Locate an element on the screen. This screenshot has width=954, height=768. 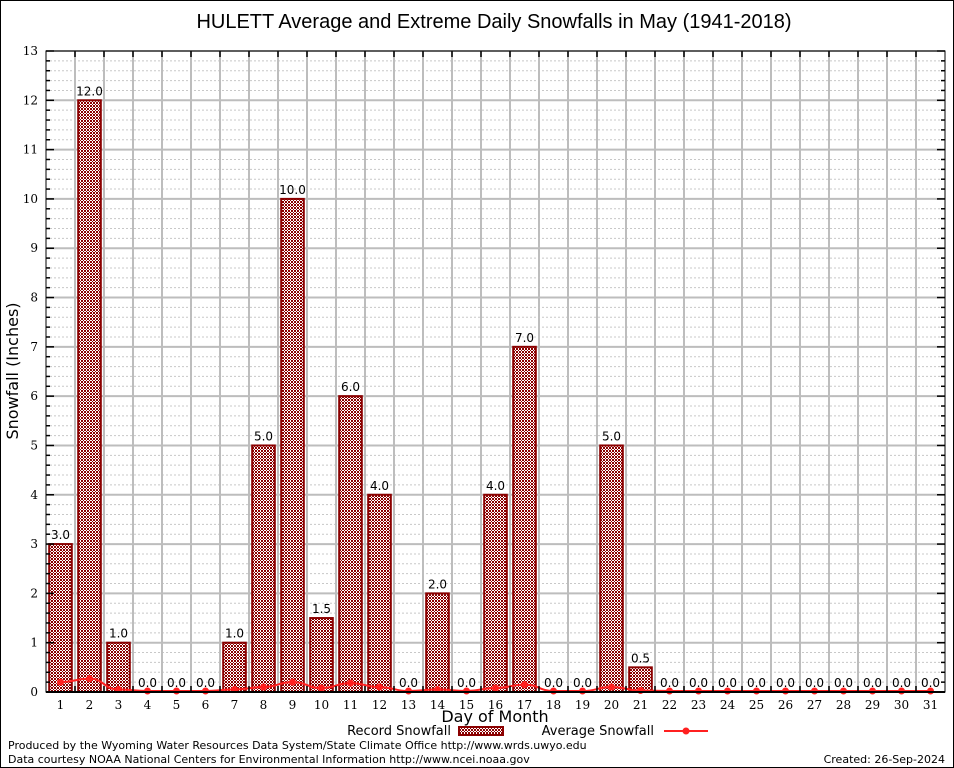
x-tick-label: 7 is located at coordinates (235, 705).